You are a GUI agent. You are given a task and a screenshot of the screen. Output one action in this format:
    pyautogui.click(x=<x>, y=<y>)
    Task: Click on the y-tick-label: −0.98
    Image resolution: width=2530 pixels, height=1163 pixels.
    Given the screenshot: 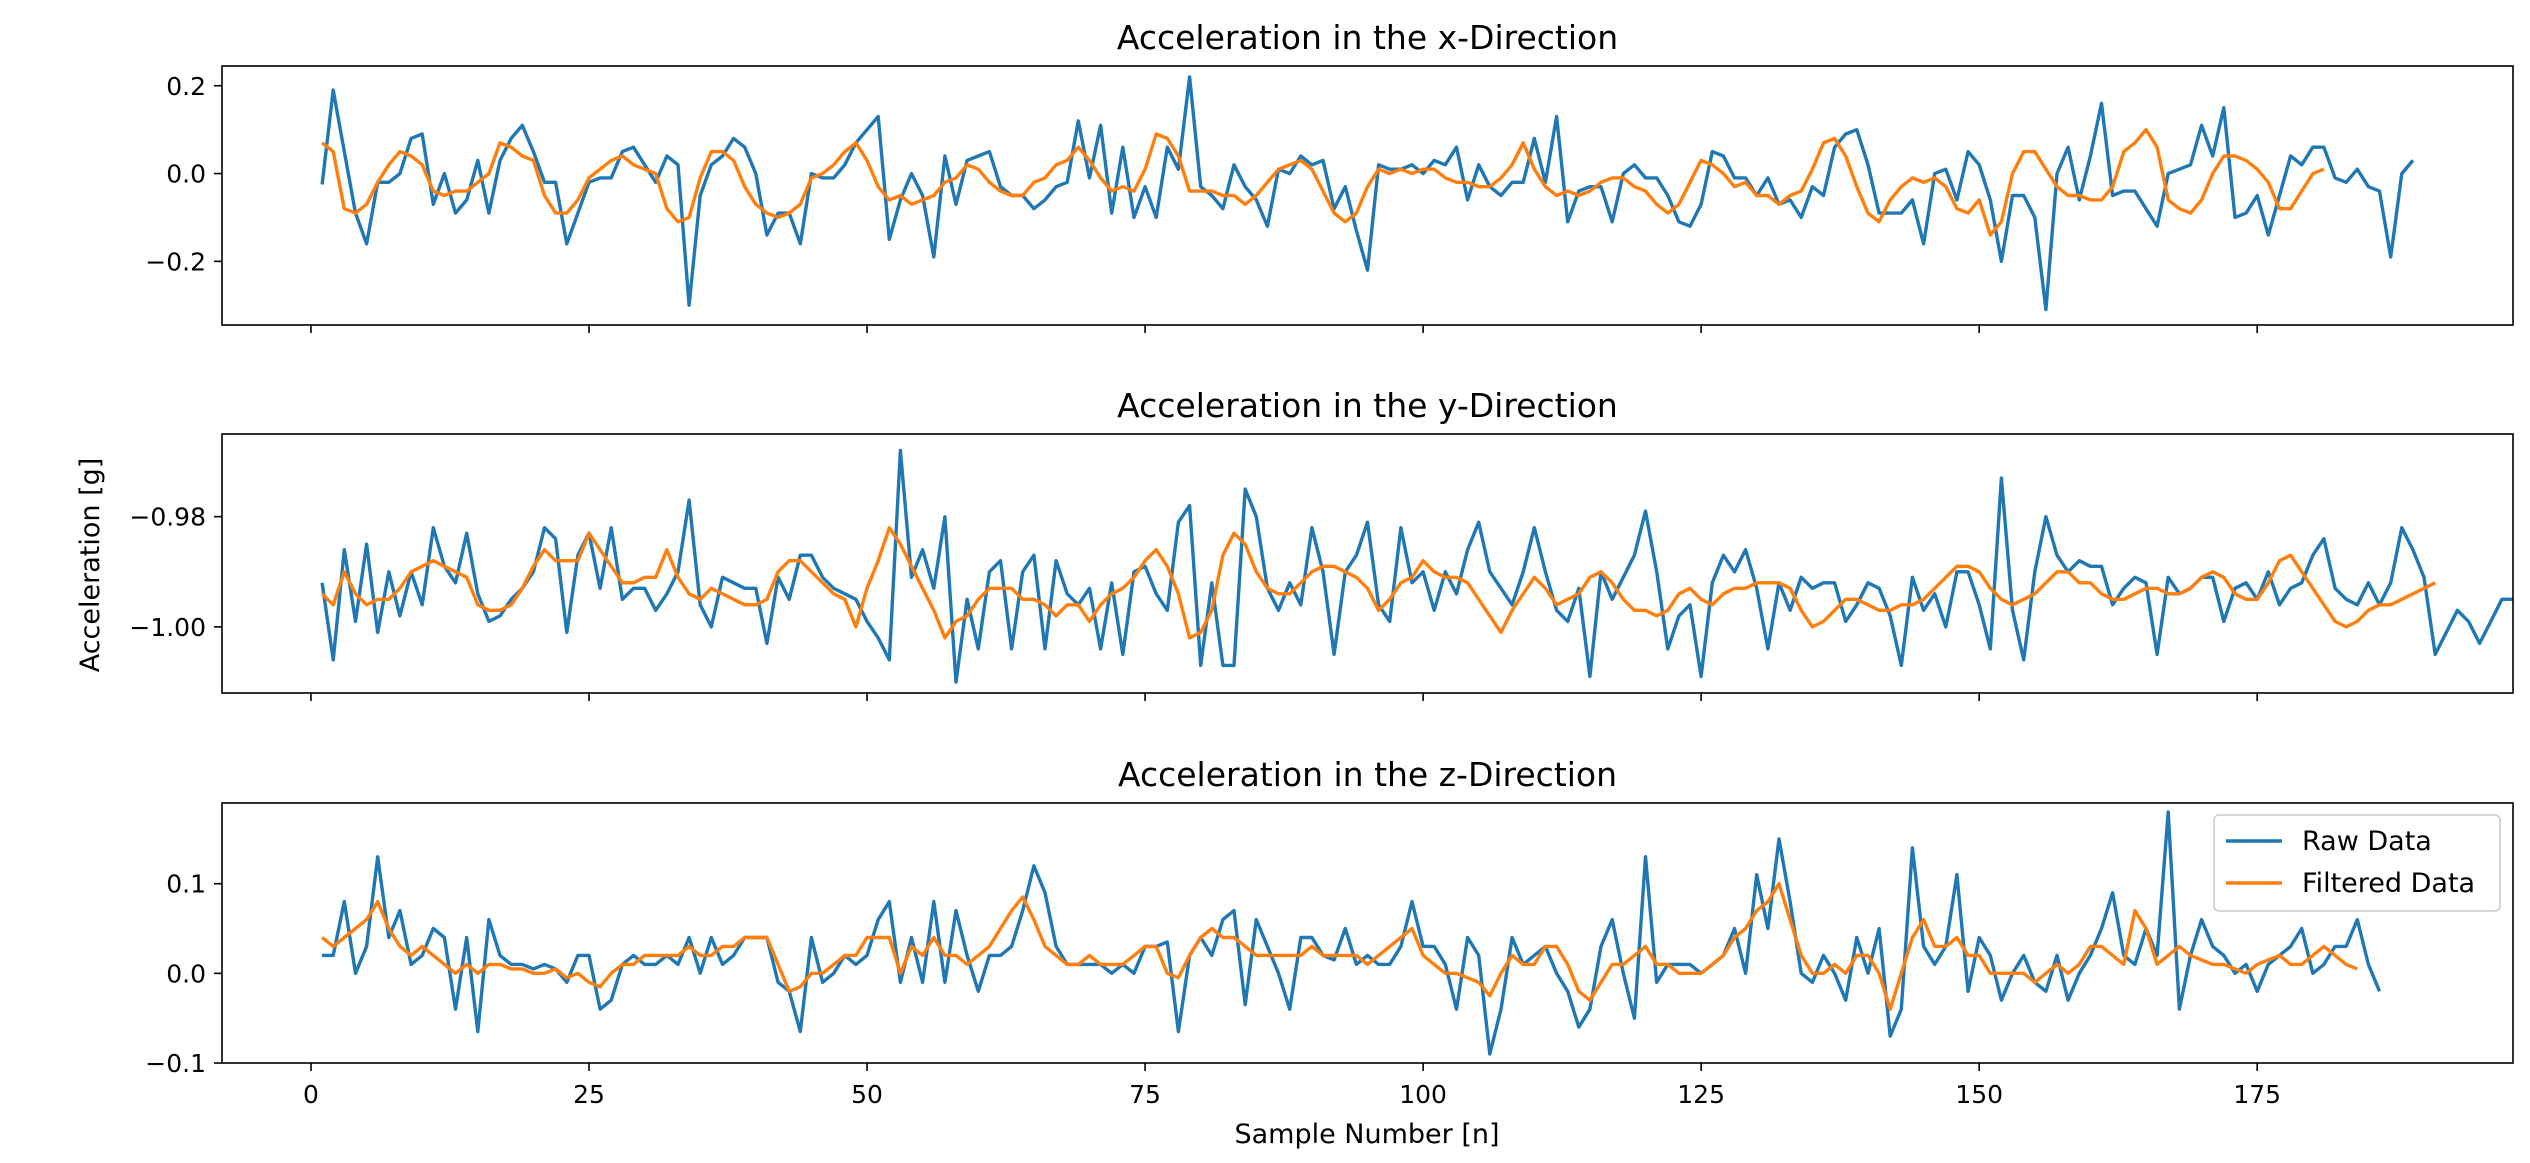 What is the action you would take?
    pyautogui.click(x=167, y=517)
    